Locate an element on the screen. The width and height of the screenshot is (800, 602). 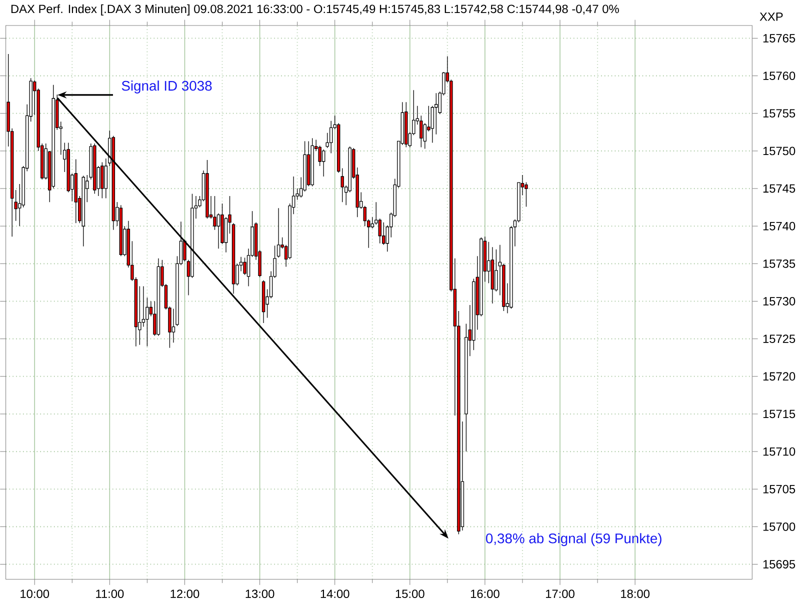
y-tick-label: 15735 is located at coordinates (779, 263).